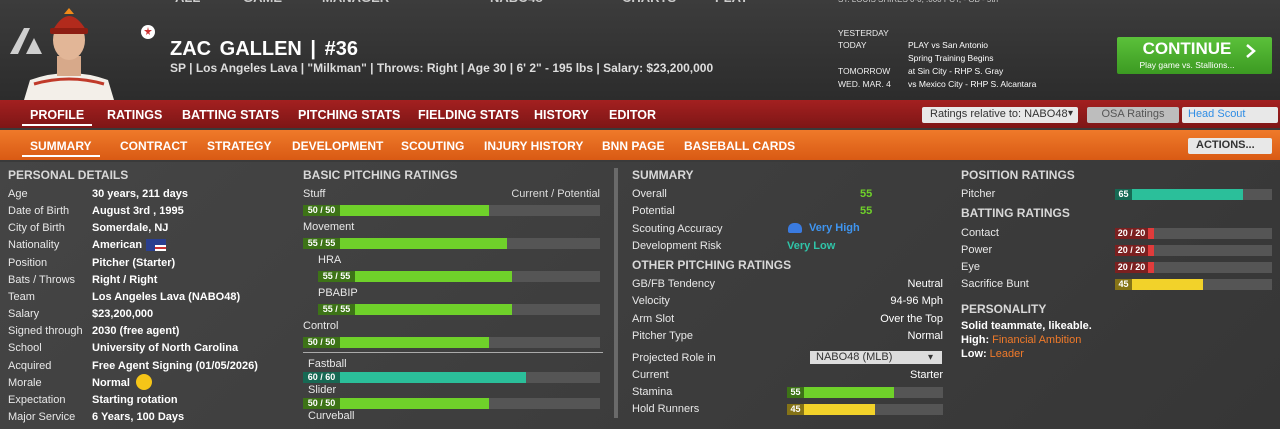 This screenshot has width=1280, height=429. What do you see at coordinates (57, 117) in the screenshot?
I see `tab: PROFILE` at bounding box center [57, 117].